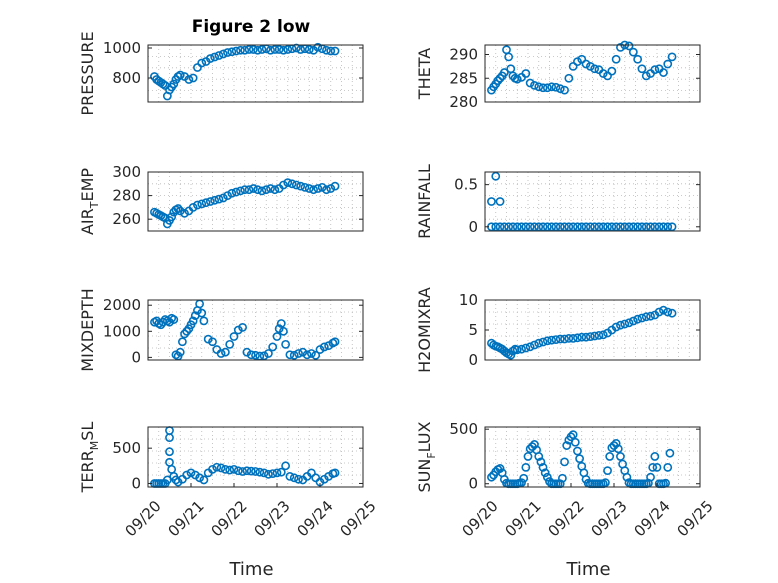 Image resolution: width=778 pixels, height=583 pixels. I want to click on x-axis-label: Time, so click(587, 569).